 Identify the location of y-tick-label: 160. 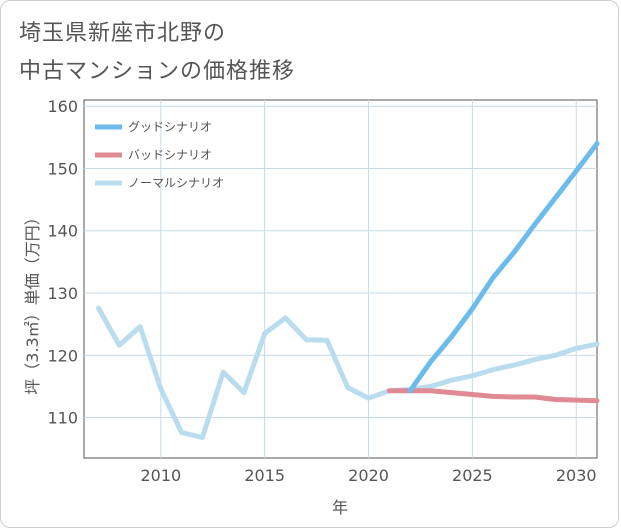
(62, 106).